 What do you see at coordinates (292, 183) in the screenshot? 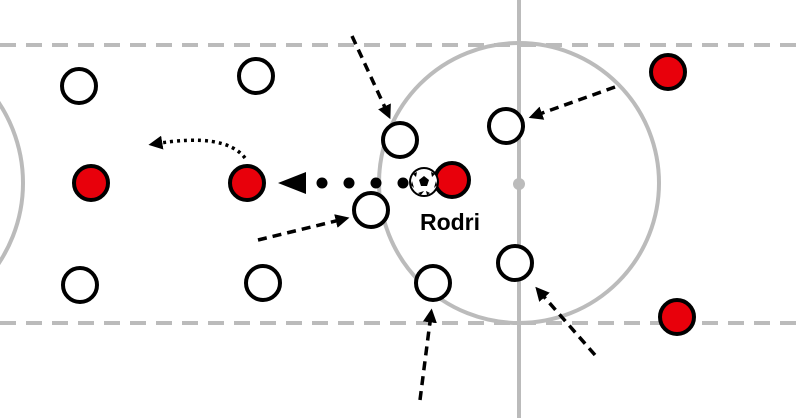
I see `pass-arrowhead` at bounding box center [292, 183].